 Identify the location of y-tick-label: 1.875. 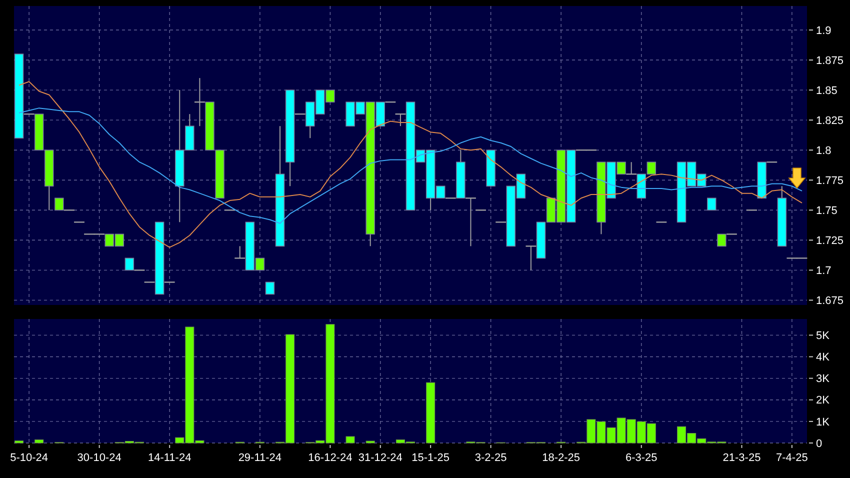
(830, 60).